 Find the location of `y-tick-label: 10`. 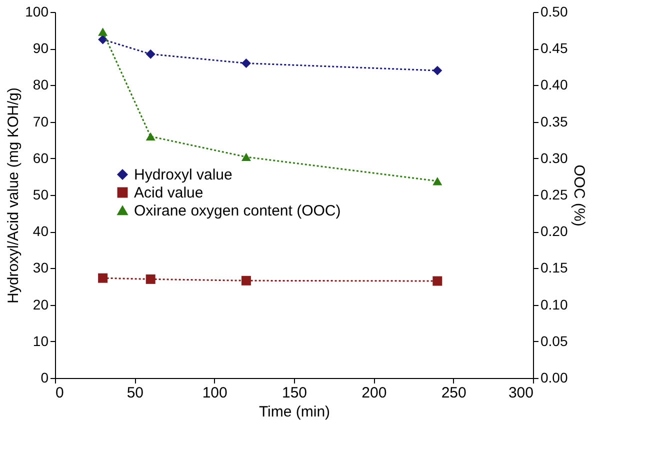

y-tick-label: 10 is located at coordinates (40, 340).